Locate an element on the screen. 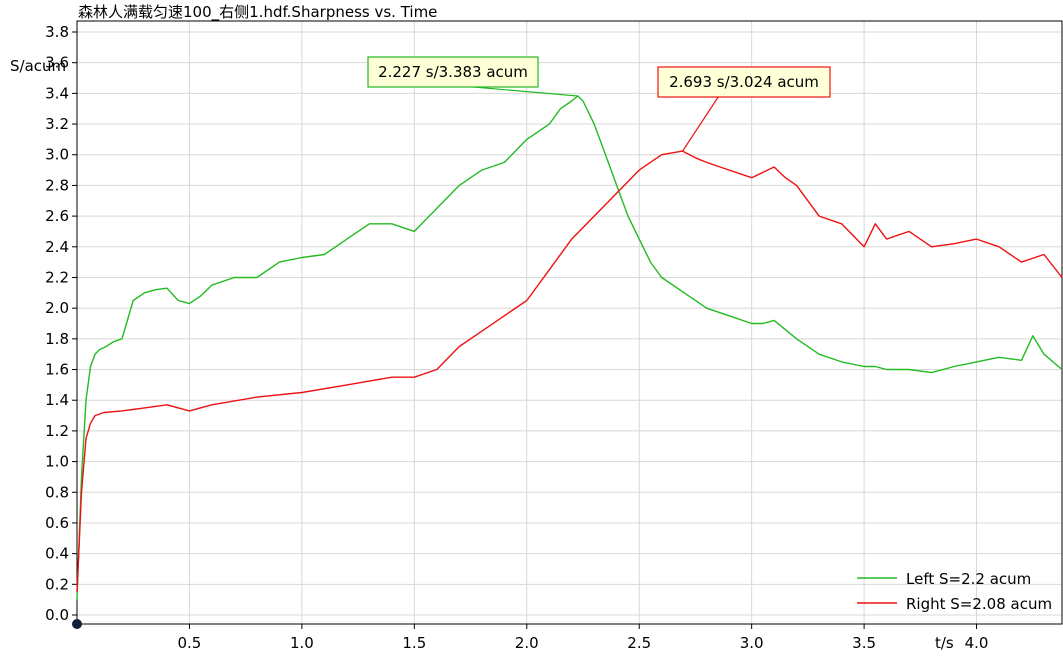 The width and height of the screenshot is (1063, 663). x-tick-label: 3.5 is located at coordinates (864, 643).